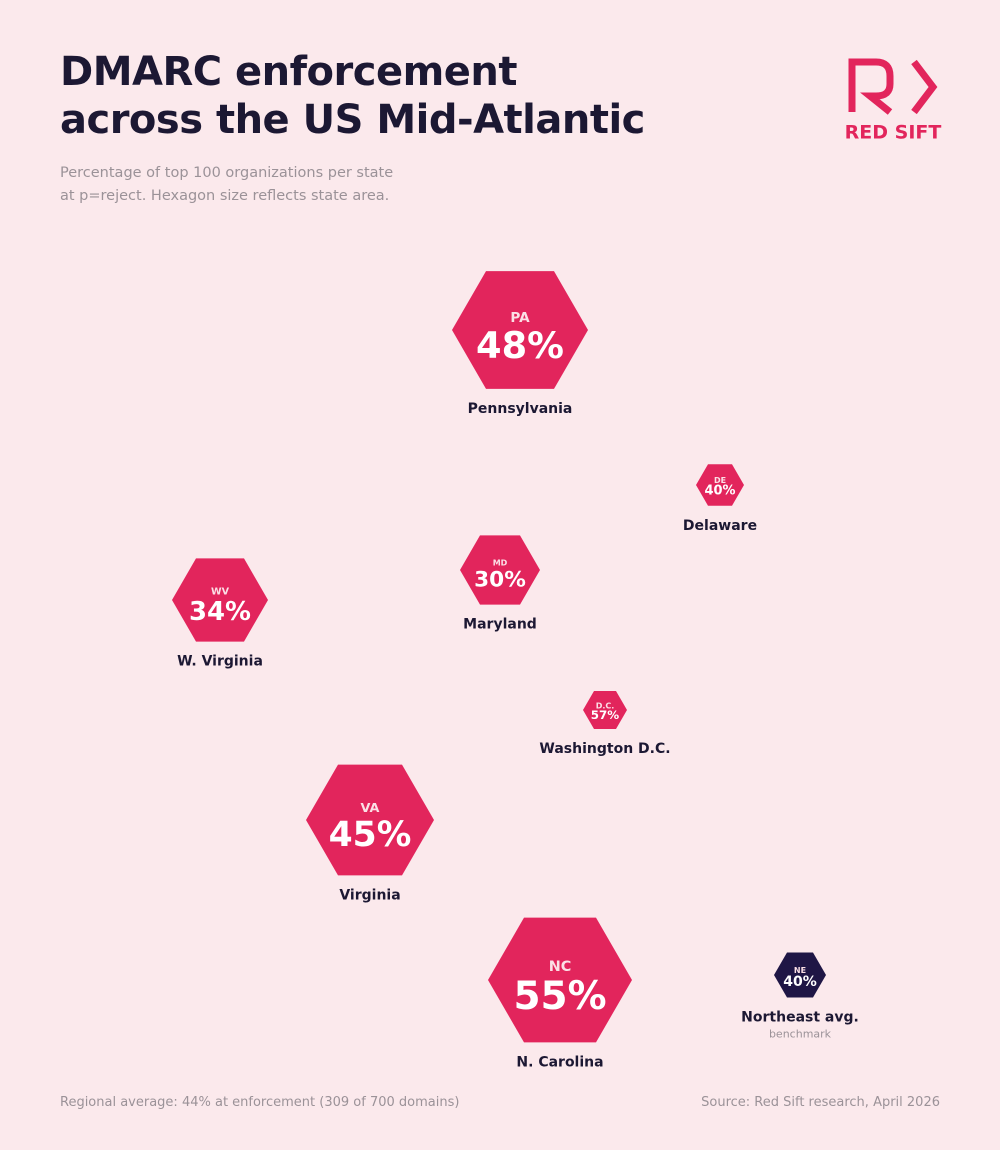  I want to click on brand: RED SIFT, so click(893, 133).